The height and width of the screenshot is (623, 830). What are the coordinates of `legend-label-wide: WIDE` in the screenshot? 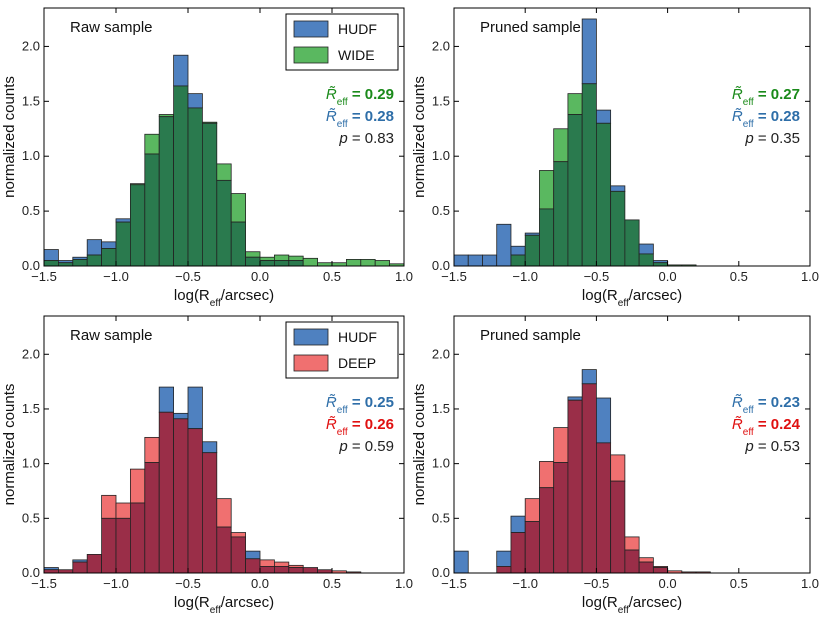 It's located at (356, 55).